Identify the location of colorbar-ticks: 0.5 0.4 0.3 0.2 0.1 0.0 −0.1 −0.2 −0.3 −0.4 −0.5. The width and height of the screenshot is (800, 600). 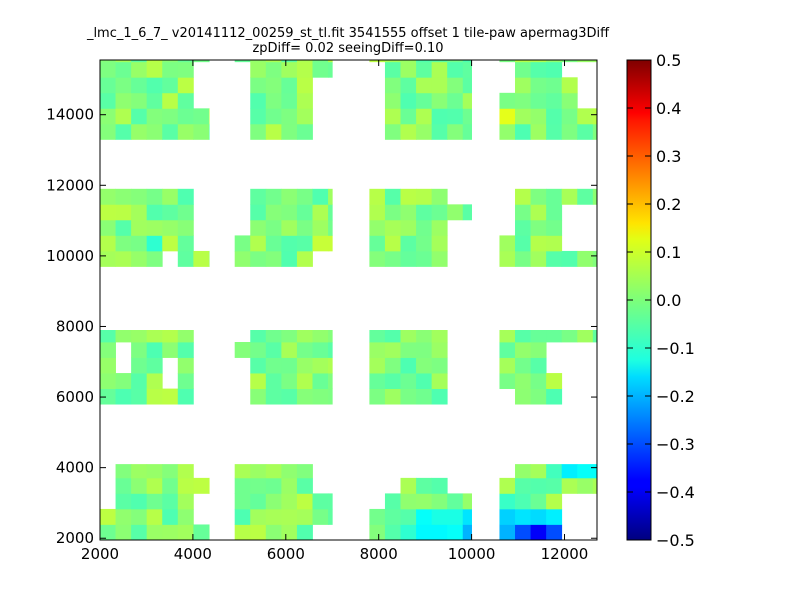
(661, 300).